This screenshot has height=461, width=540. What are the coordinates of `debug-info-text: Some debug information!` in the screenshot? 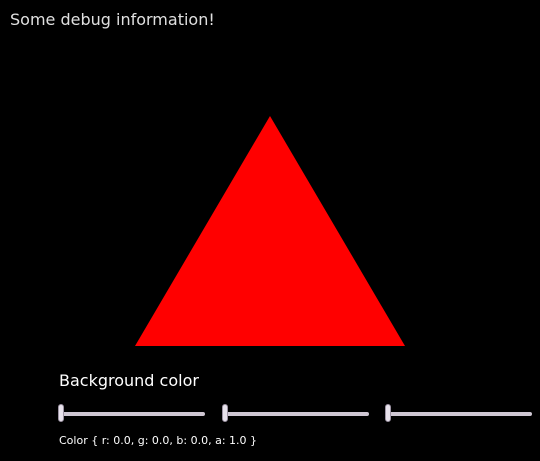 It's located at (112, 19).